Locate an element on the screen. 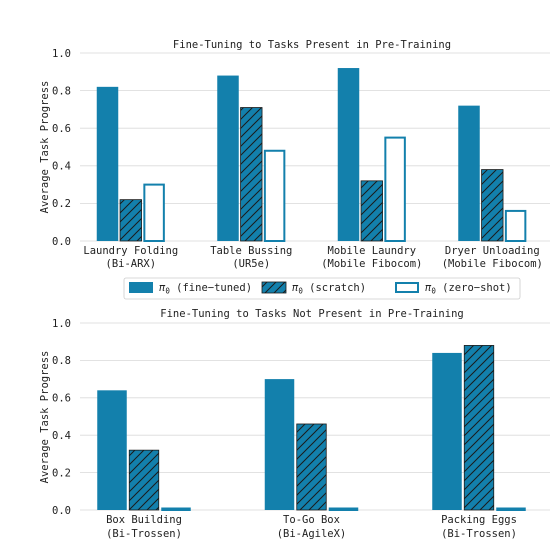 The image size is (555, 551). legend-frame is located at coordinates (322, 288).